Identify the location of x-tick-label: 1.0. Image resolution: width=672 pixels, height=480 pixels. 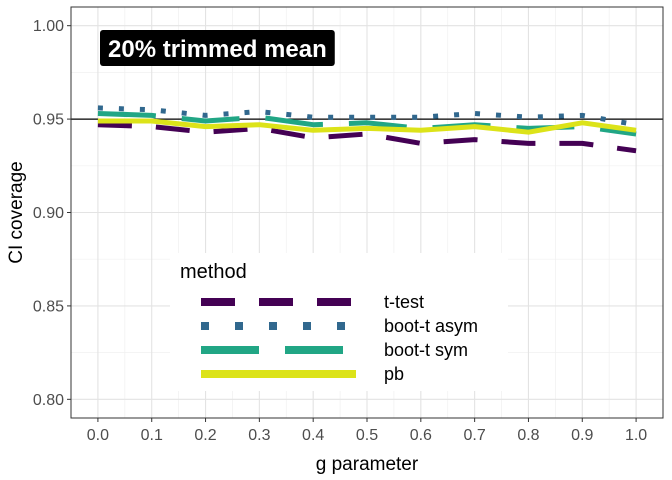
(636, 435).